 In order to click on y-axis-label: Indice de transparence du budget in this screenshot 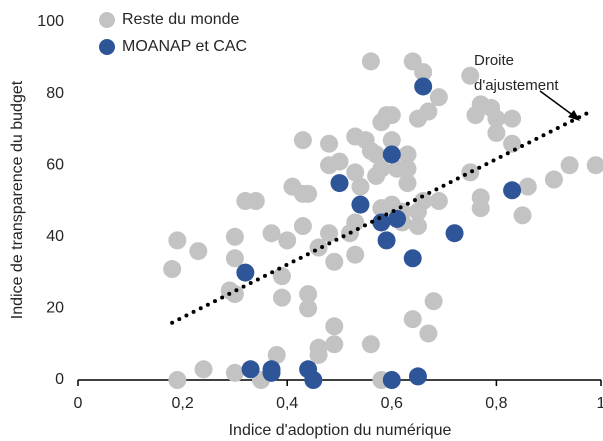, I will do `click(17, 199)`.